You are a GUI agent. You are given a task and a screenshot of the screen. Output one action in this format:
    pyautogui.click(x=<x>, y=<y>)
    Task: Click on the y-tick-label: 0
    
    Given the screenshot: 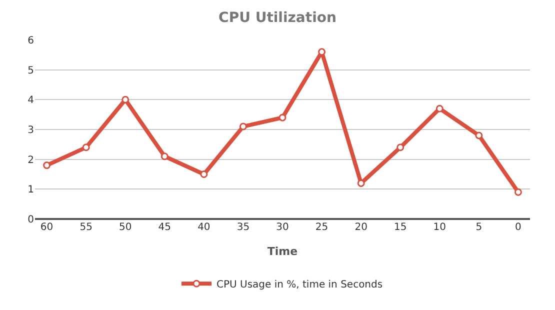 What is the action you would take?
    pyautogui.click(x=31, y=220)
    